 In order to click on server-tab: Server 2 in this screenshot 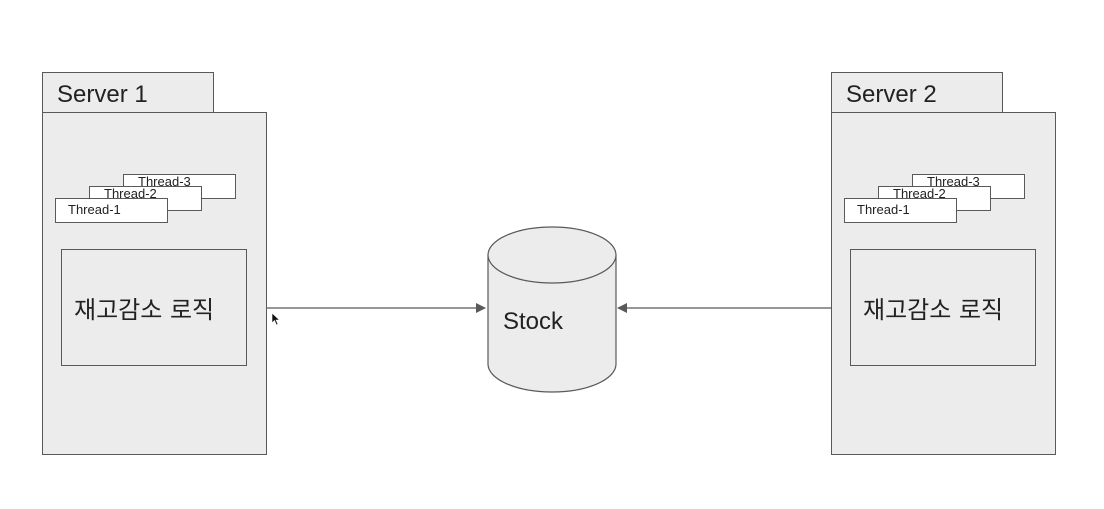, I will do `click(917, 92)`.